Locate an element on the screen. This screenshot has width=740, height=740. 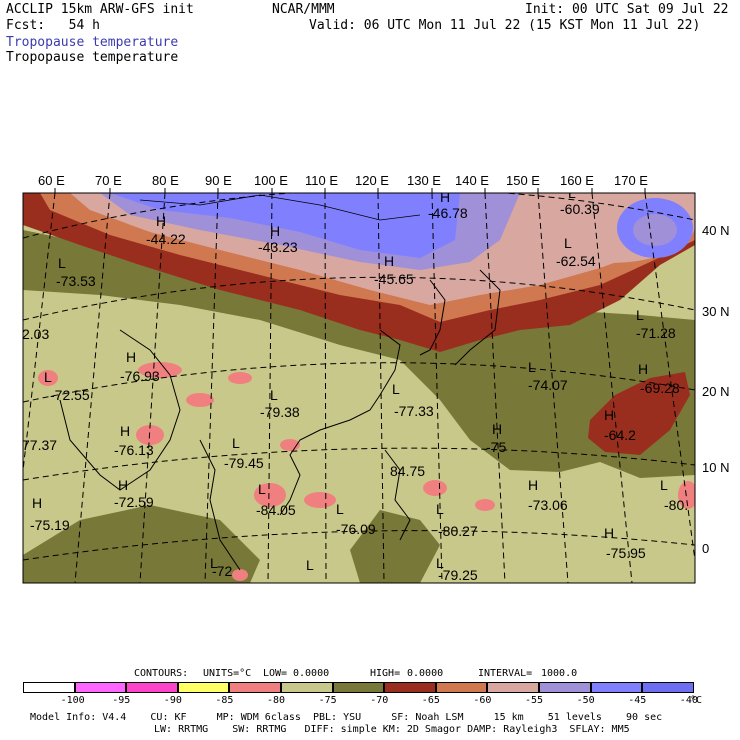
contour-value-label: -79.45 is located at coordinates (244, 463).